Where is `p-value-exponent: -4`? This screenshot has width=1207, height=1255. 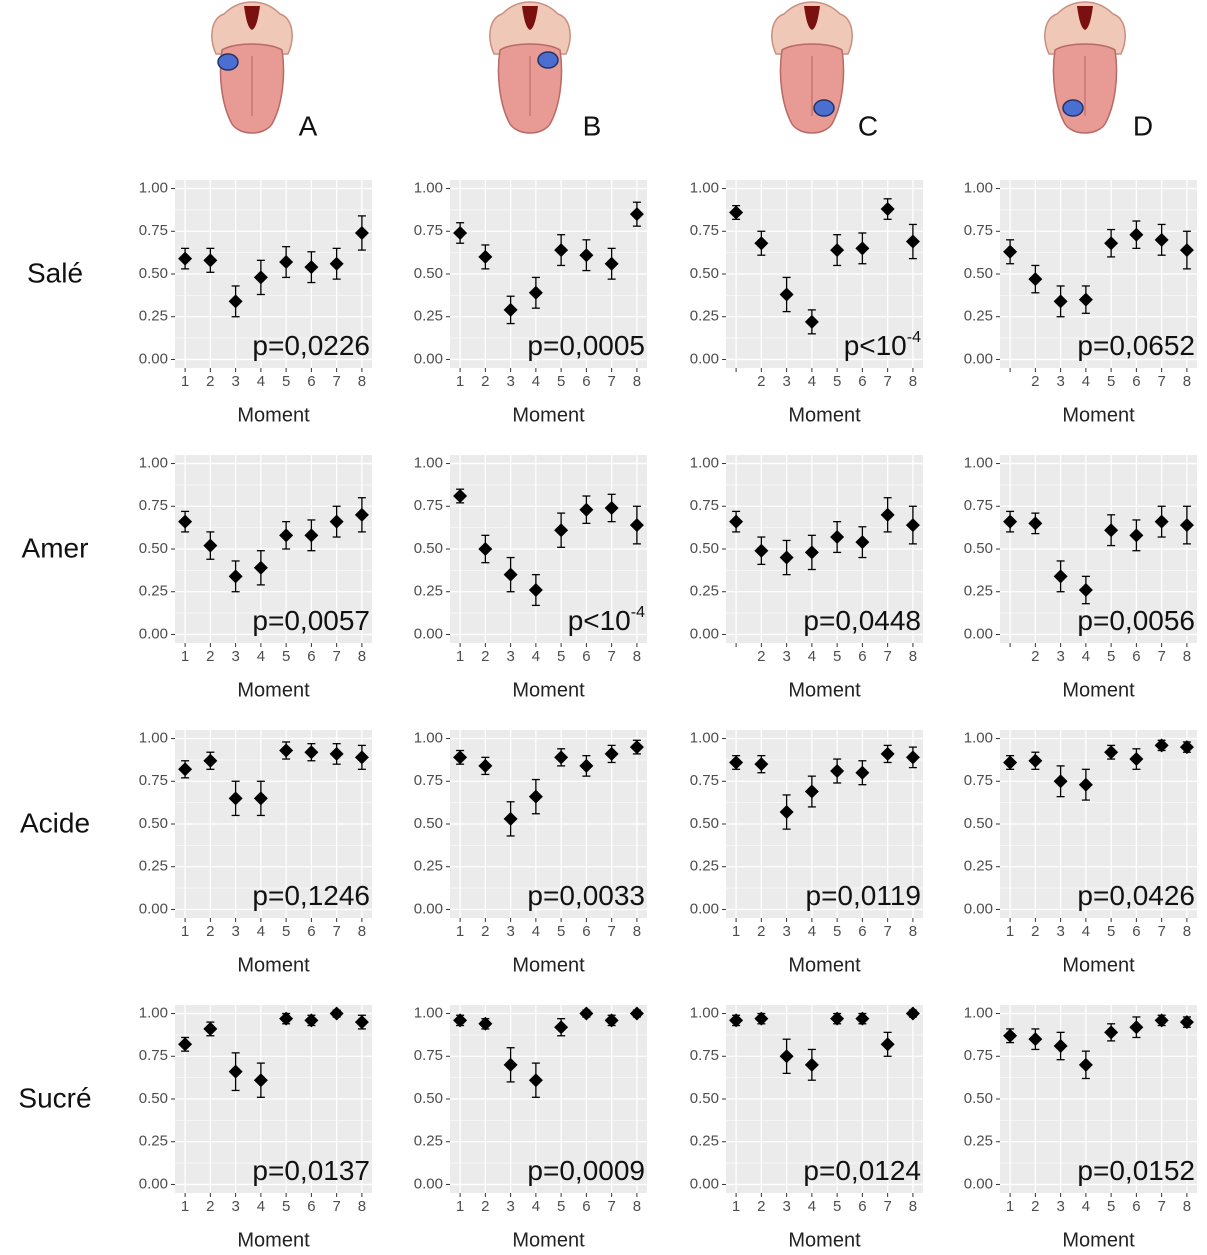
p-value-exponent: -4 is located at coordinates (638, 612).